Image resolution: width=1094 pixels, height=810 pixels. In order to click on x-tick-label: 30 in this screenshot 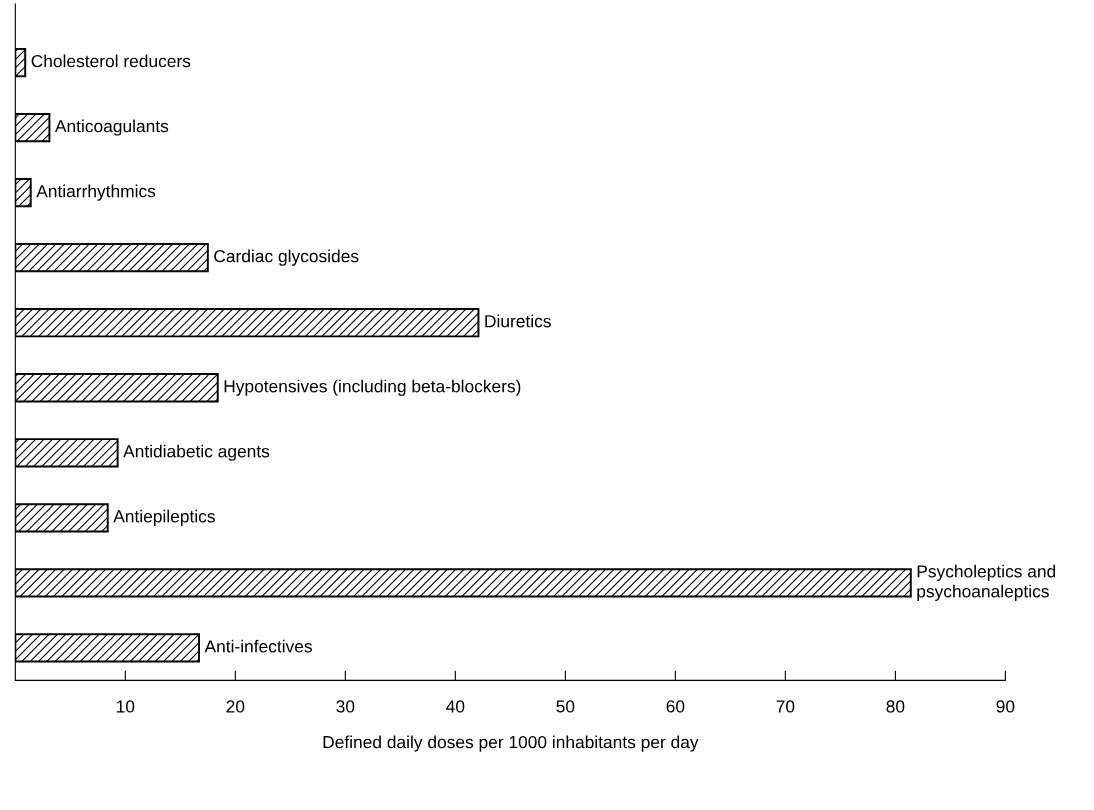, I will do `click(345, 706)`.